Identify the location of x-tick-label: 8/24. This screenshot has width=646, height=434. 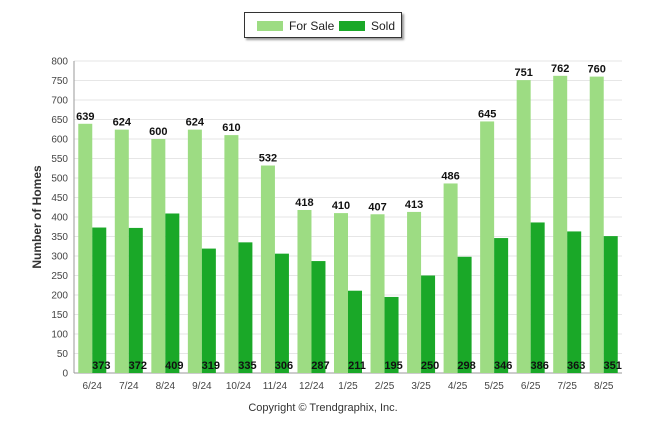
(166, 386).